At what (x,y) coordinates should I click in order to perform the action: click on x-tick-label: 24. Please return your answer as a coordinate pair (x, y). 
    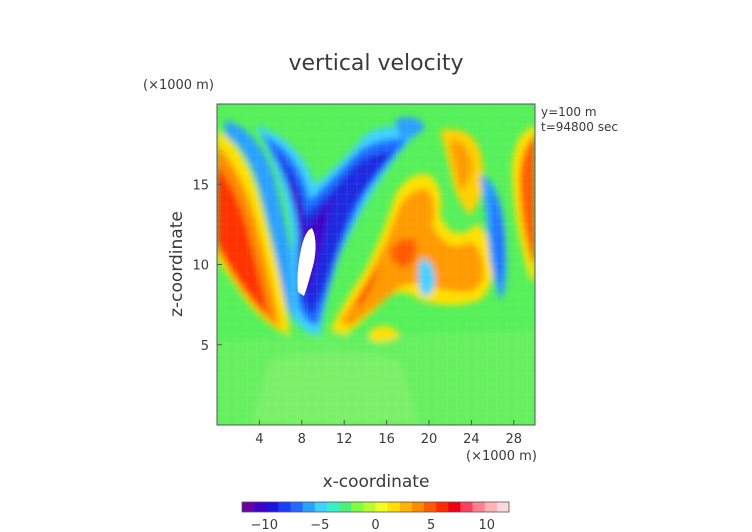
    Looking at the image, I should click on (471, 439).